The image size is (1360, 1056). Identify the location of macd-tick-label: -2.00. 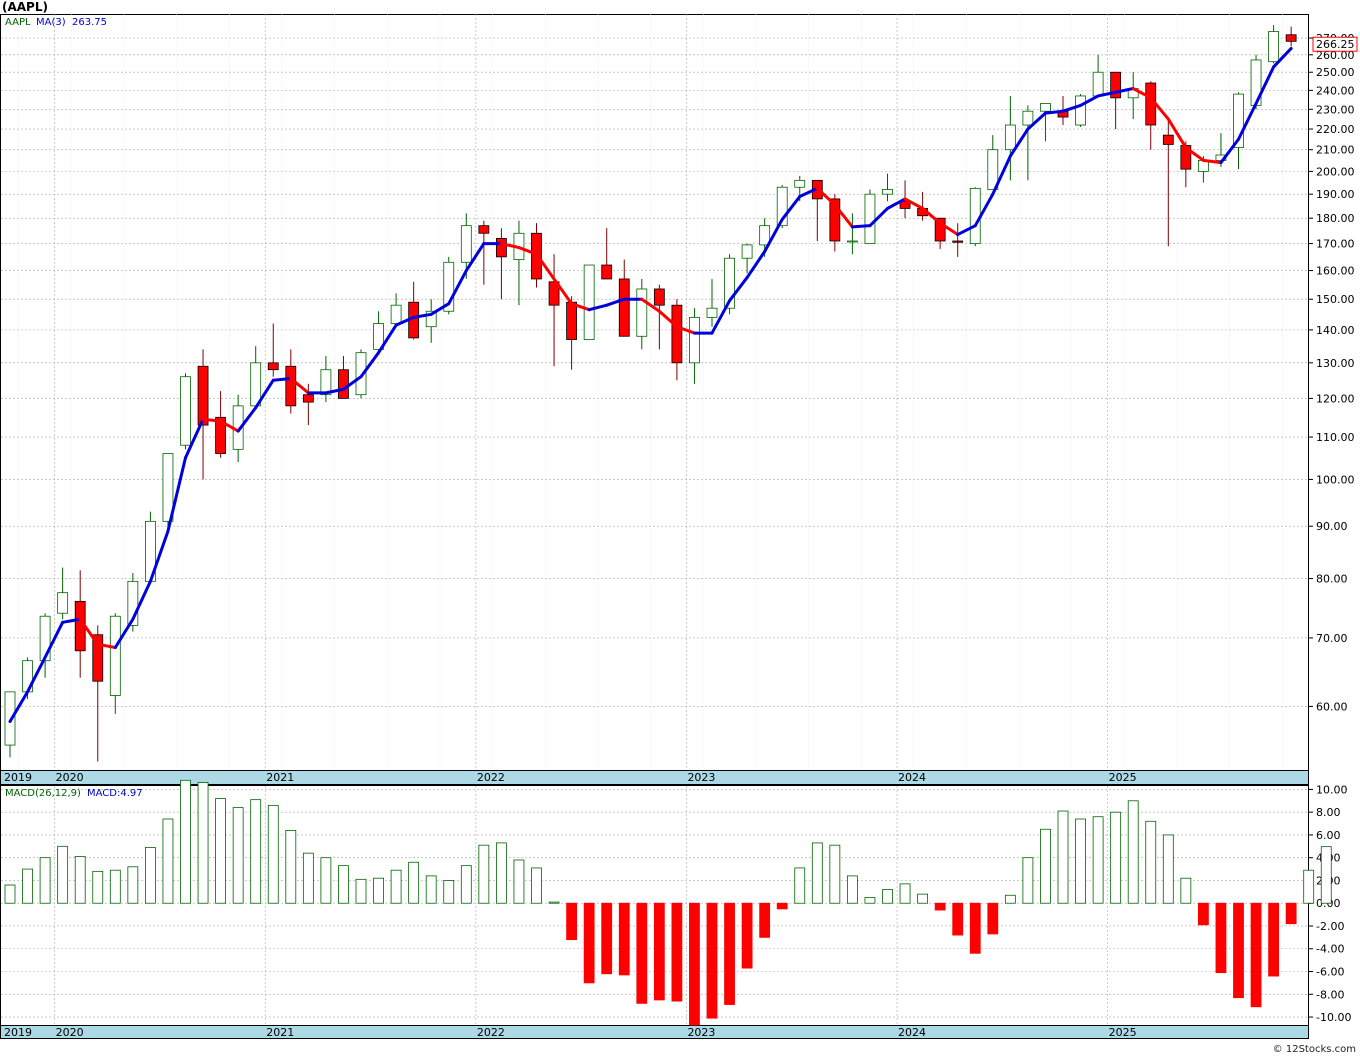
(1330, 926).